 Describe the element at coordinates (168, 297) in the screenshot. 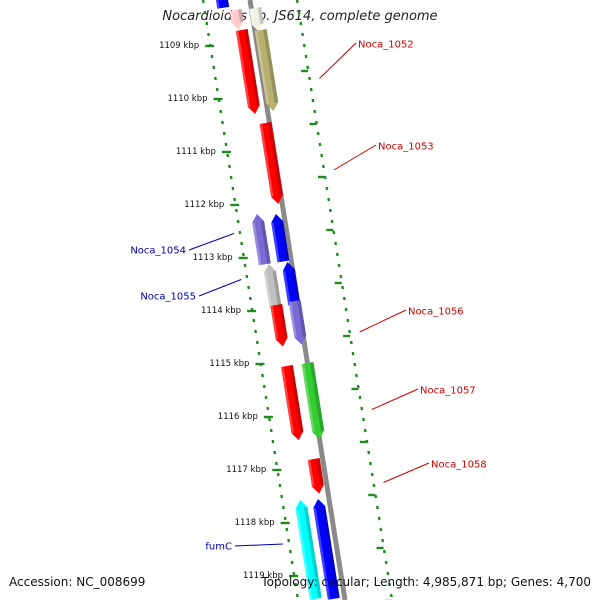

I see `gene-label: Noca_1055` at that location.